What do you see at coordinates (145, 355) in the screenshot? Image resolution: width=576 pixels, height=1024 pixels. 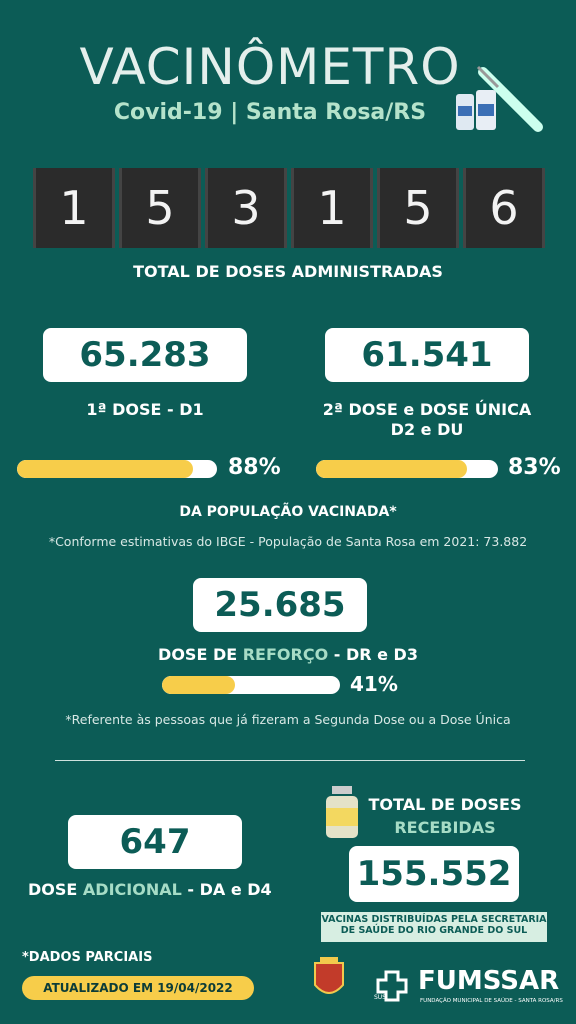 I see `dose1-value: 65.283` at bounding box center [145, 355].